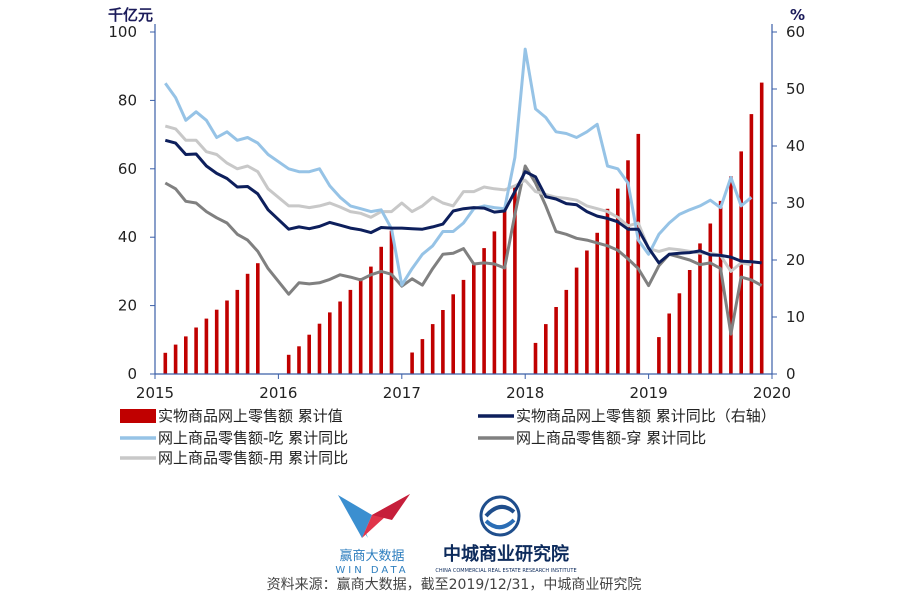 This screenshot has width=908, height=601. Describe the element at coordinates (795, 146) in the screenshot. I see `right-tick-label: 40` at that location.